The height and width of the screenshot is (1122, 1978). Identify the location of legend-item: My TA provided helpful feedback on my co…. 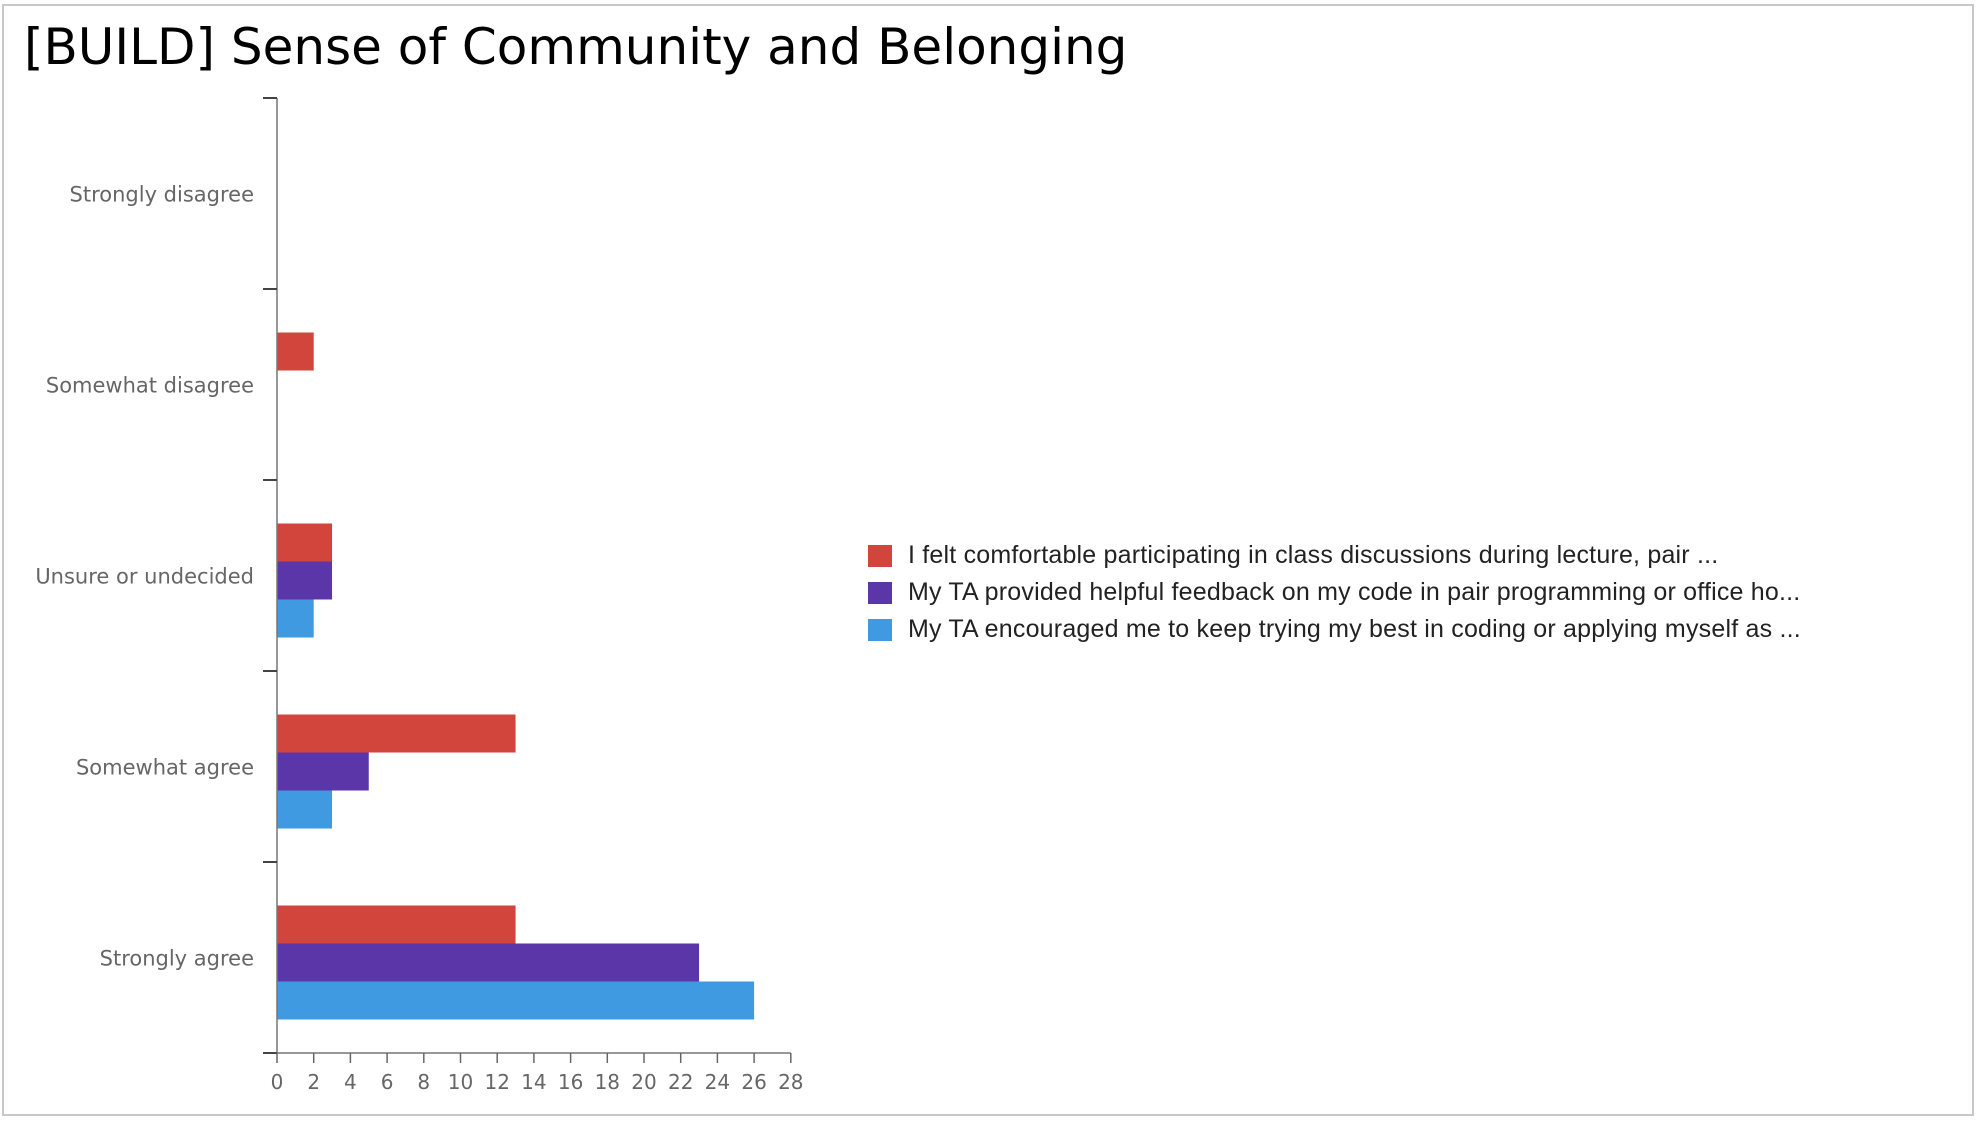
(1334, 592).